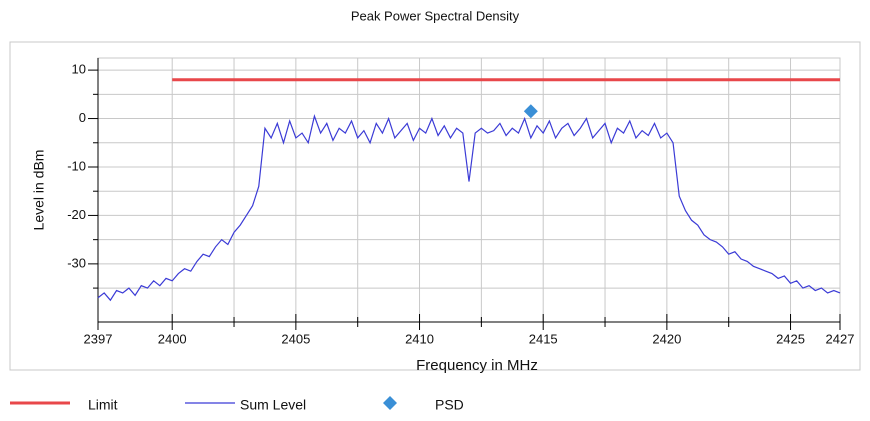 The height and width of the screenshot is (421, 870). What do you see at coordinates (76, 262) in the screenshot?
I see `y-tick-label: -30` at bounding box center [76, 262].